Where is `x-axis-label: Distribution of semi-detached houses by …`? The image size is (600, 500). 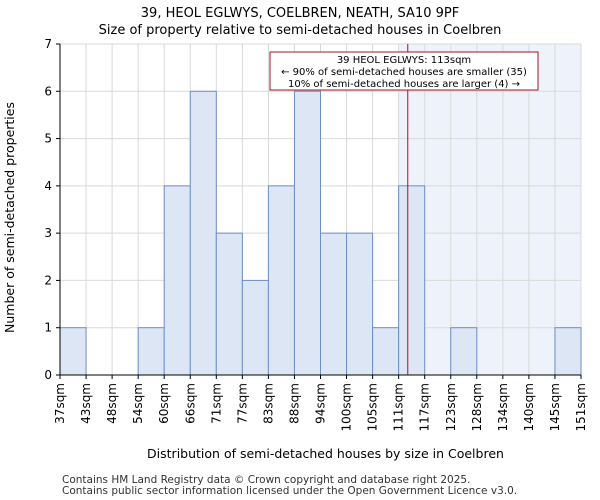
x-axis-label: Distribution of semi-detached houses by … is located at coordinates (325, 453).